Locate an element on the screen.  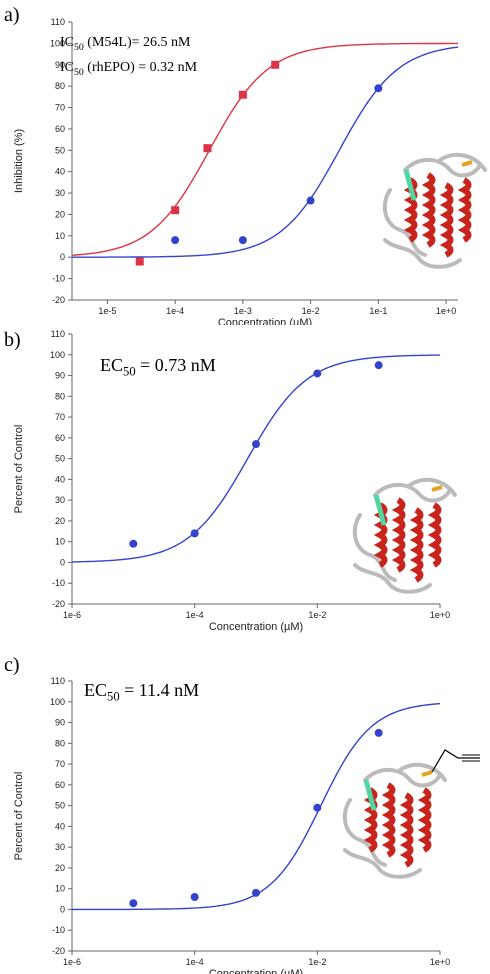
alkyne-linker is located at coordinates (455, 761).